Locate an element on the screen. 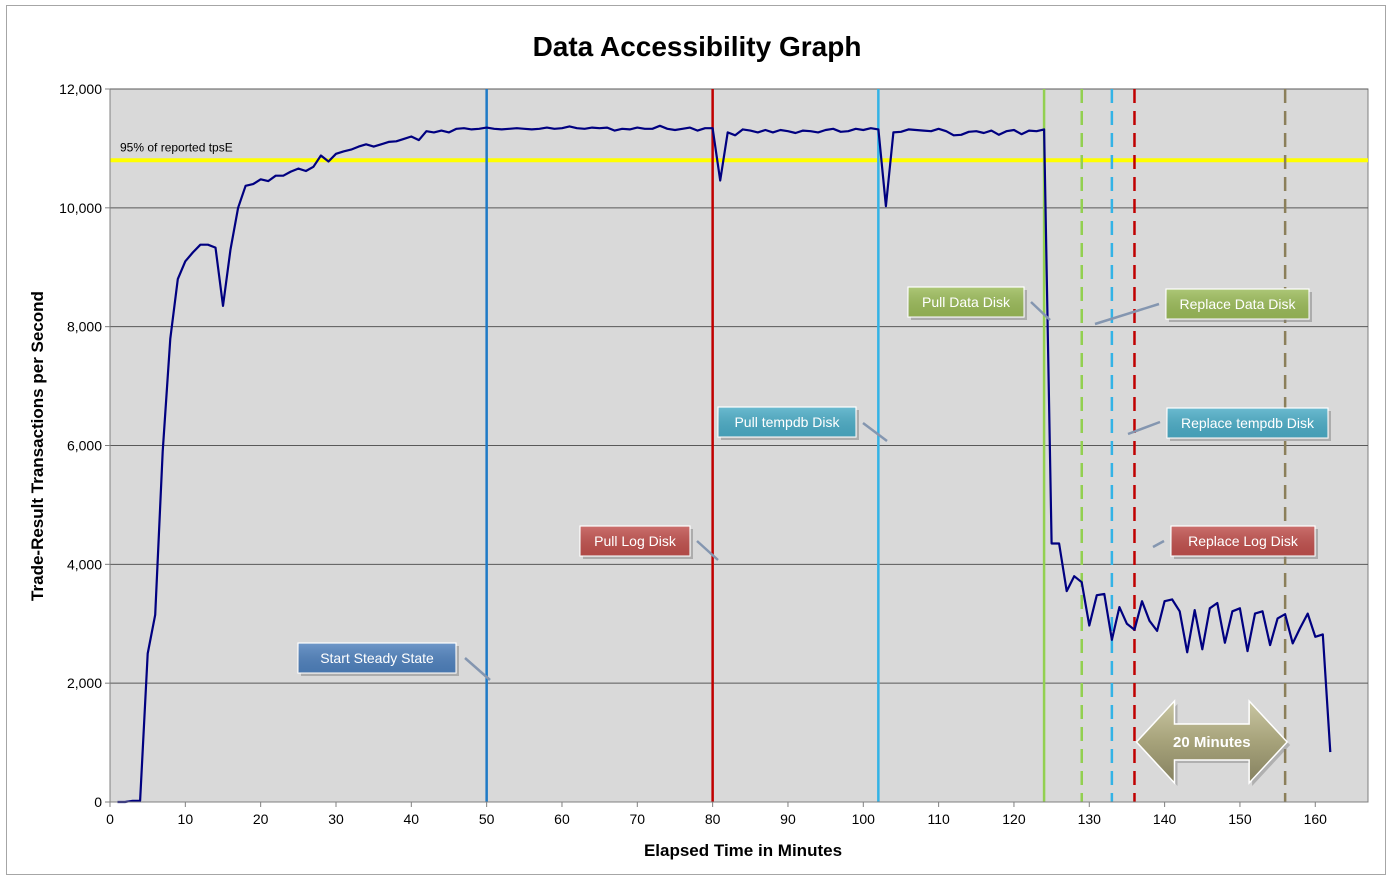 The image size is (1393, 879). y-tick-label: 4,000 is located at coordinates (84, 564).